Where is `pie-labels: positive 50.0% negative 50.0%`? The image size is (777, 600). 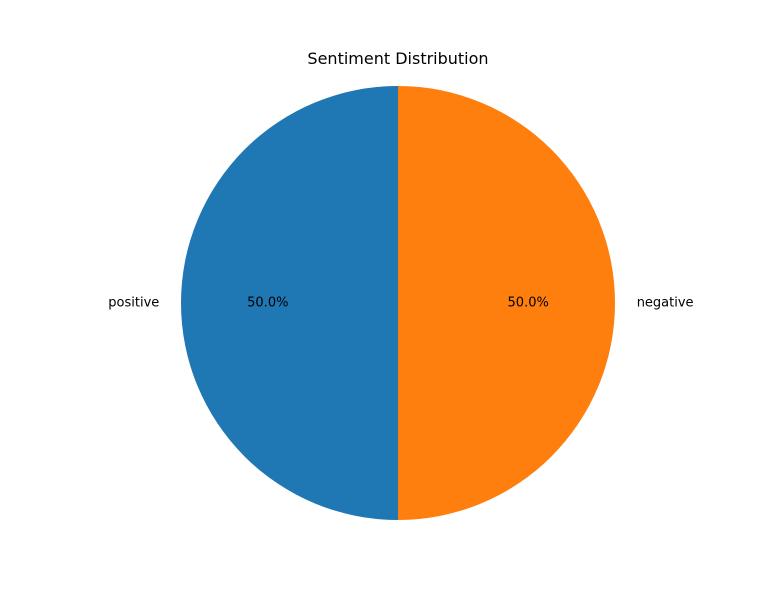 pie-labels: positive 50.0% negative 50.0% is located at coordinates (400, 303).